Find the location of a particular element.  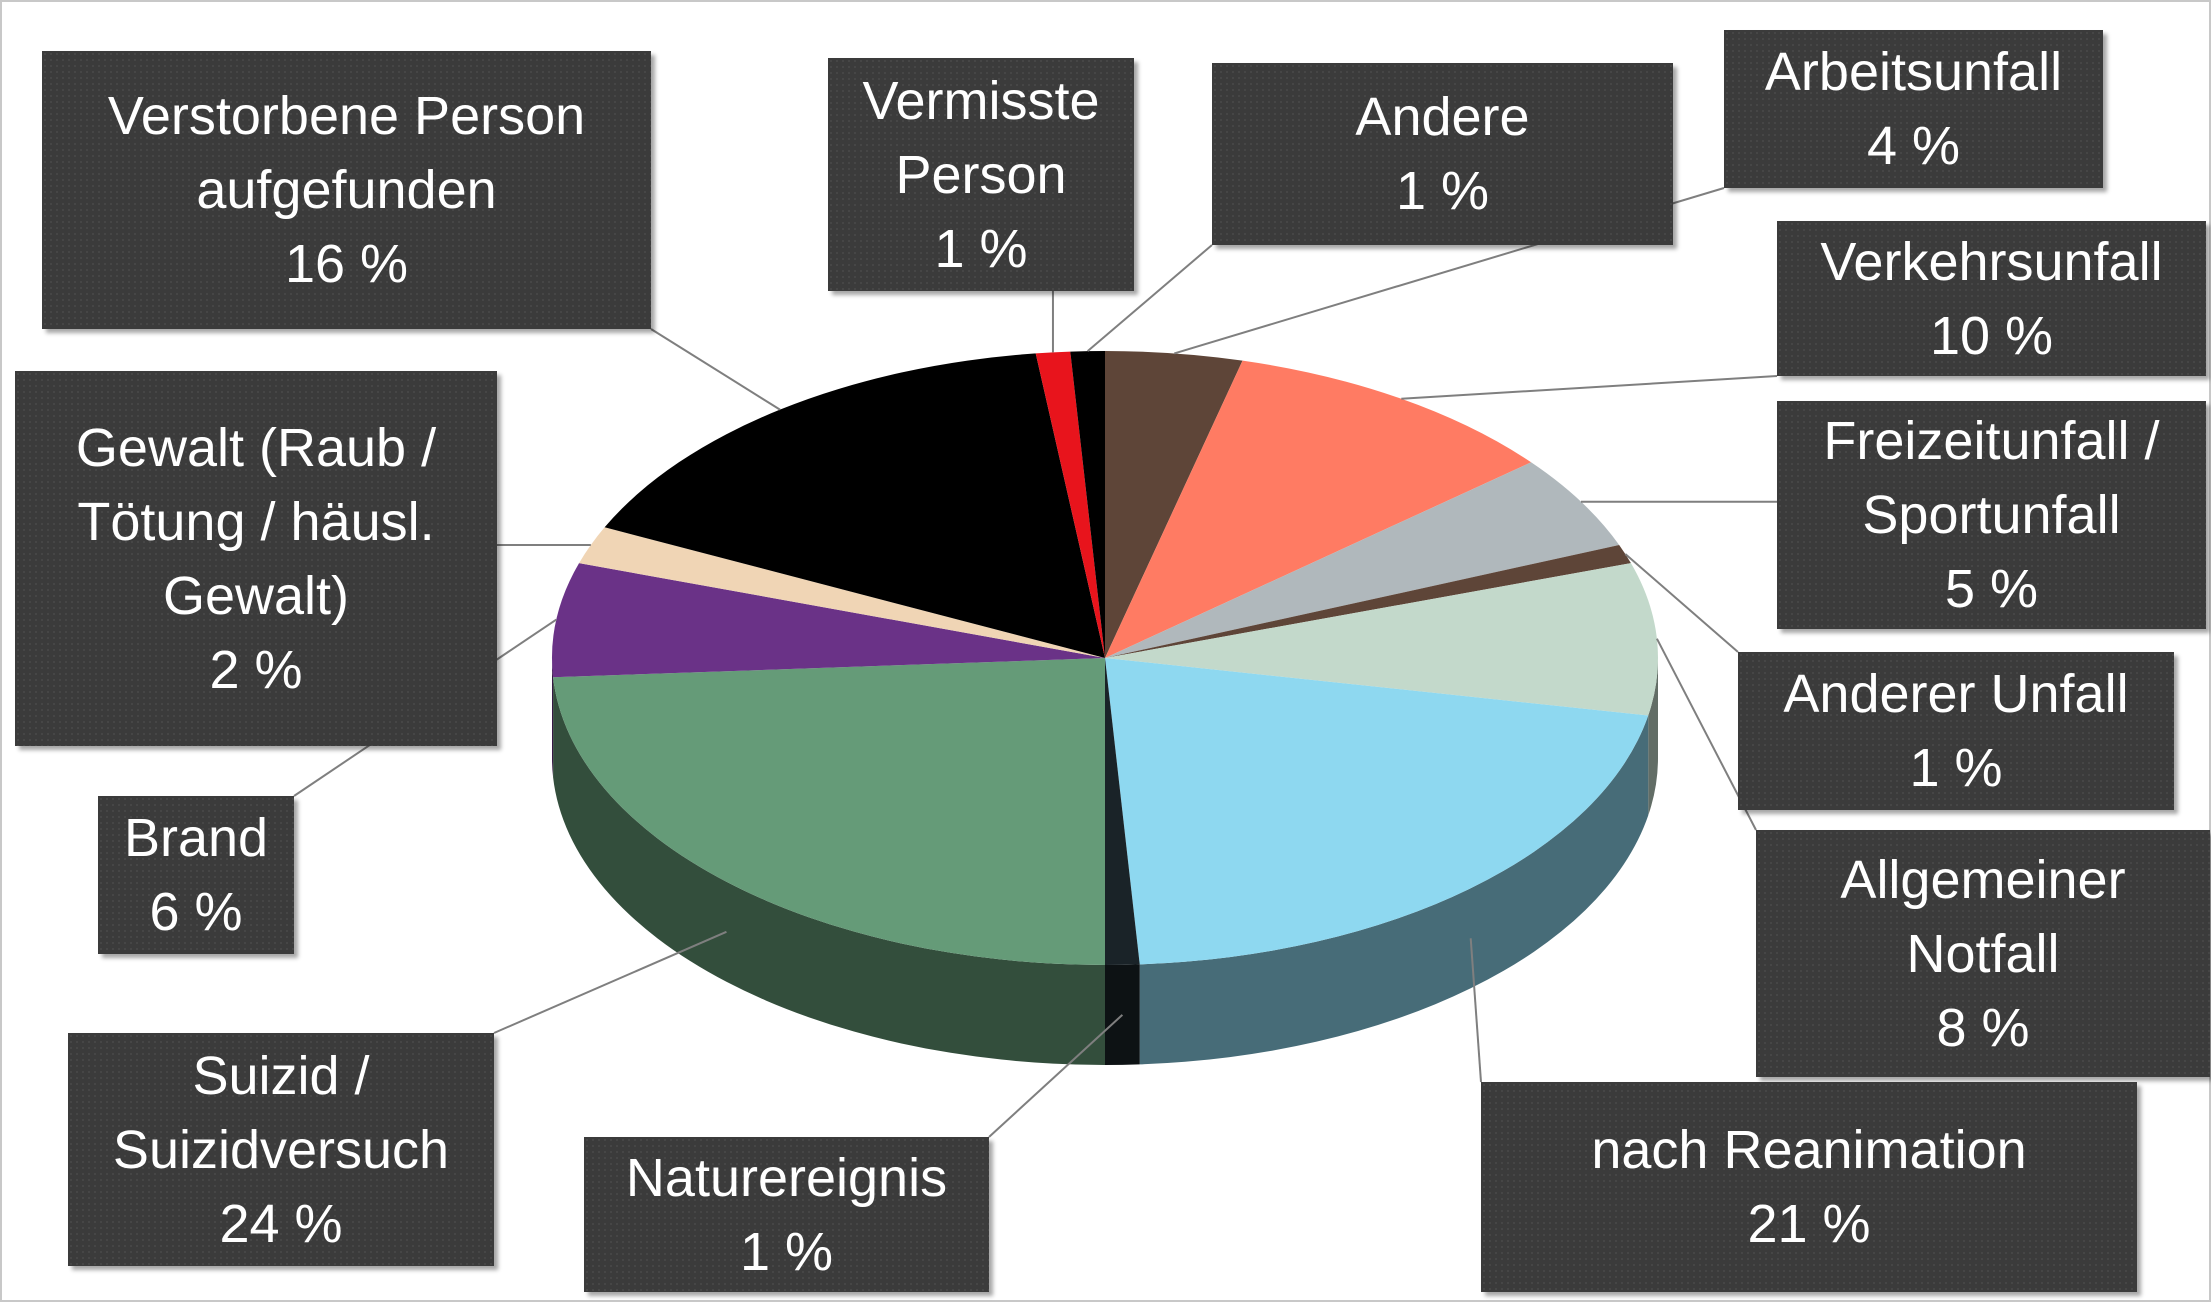

label-name: Verkehrsunfall is located at coordinates (1991, 261).